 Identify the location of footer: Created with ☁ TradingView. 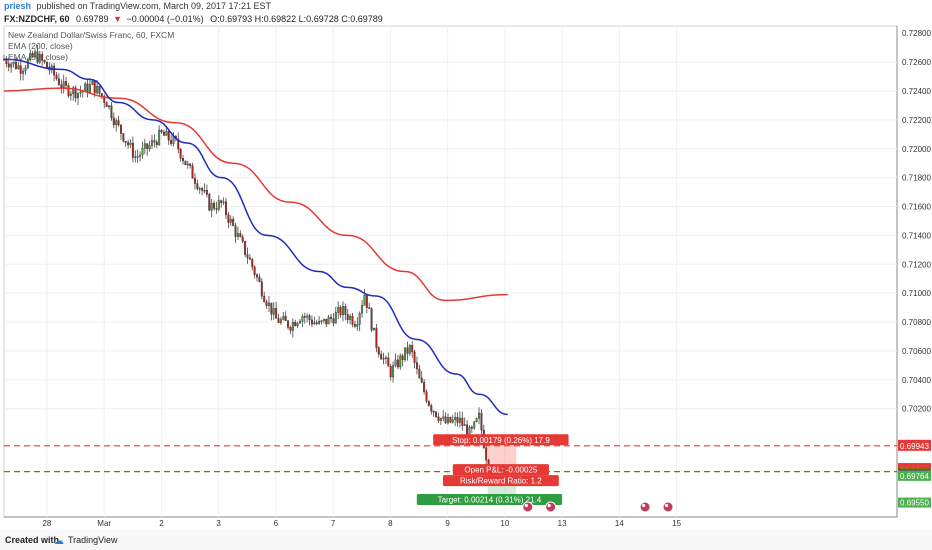
(466, 540).